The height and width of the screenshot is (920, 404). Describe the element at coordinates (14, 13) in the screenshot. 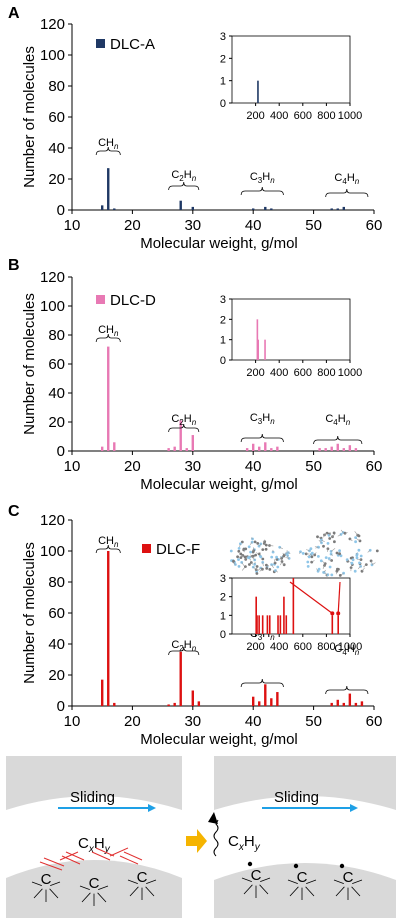

I see `panel-letter: A` at that location.